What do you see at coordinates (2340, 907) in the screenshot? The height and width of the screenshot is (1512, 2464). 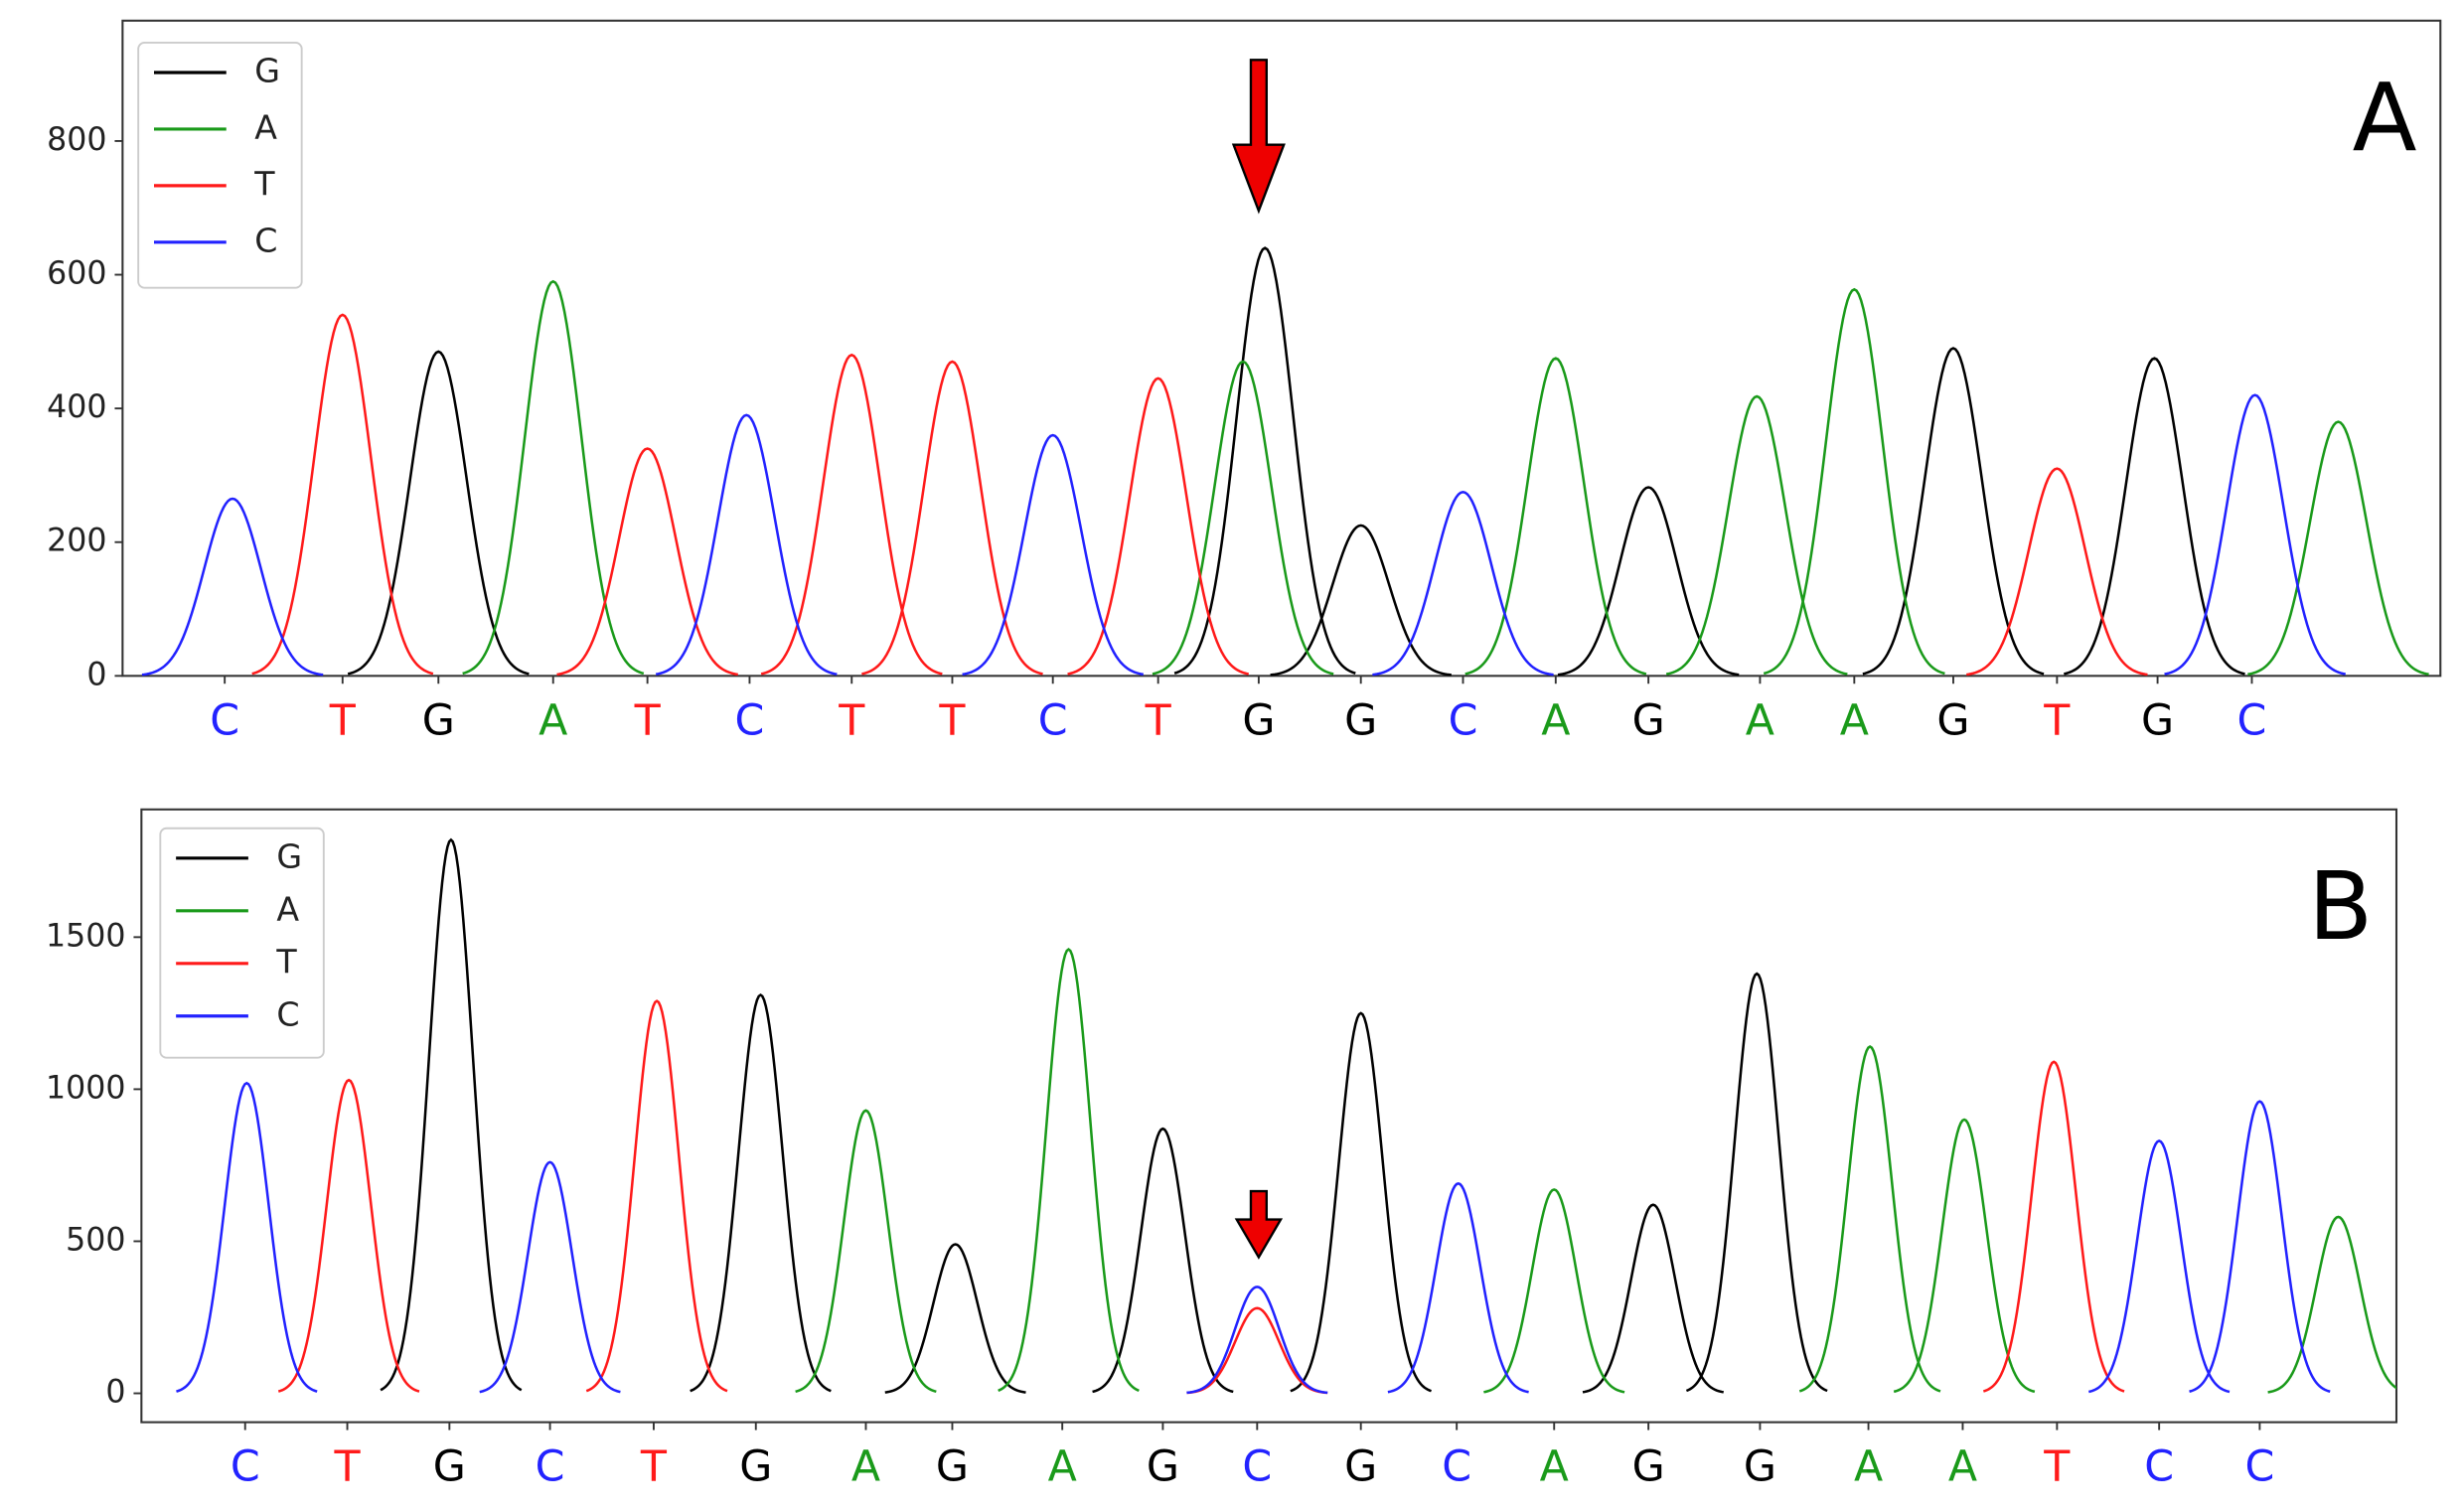 I see `panel-label: B` at bounding box center [2340, 907].